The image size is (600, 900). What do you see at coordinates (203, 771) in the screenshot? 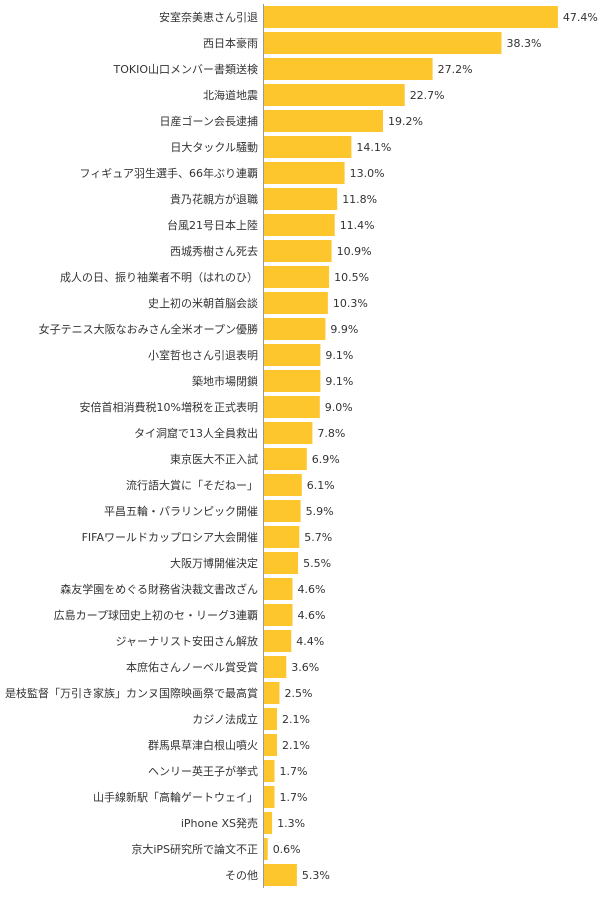
I see `category-label-29: ヘンリー英王子が挙式` at bounding box center [203, 771].